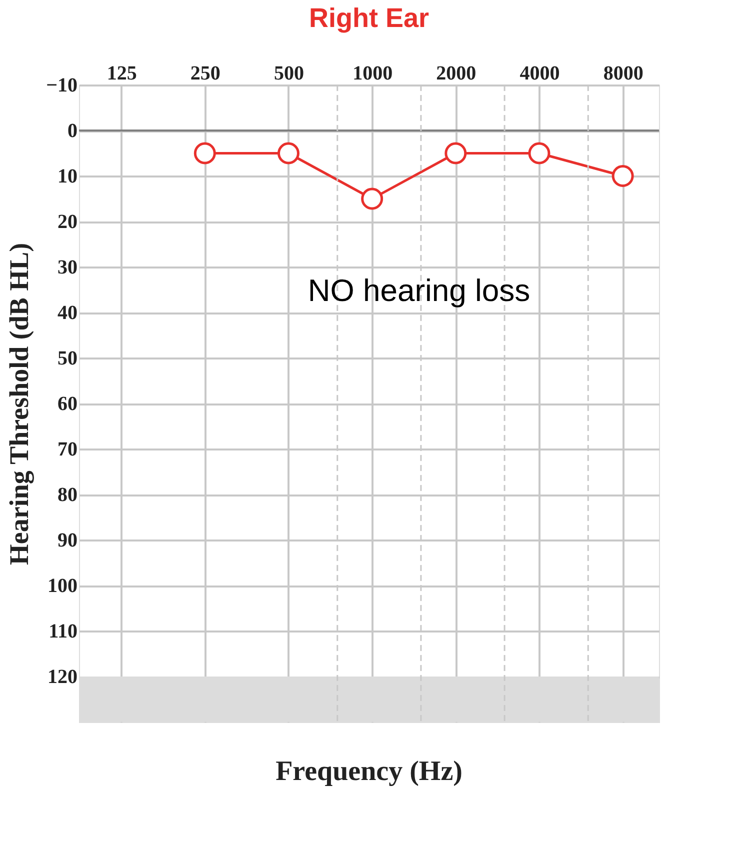  I want to click on y-tick-label: 10, so click(68, 177).